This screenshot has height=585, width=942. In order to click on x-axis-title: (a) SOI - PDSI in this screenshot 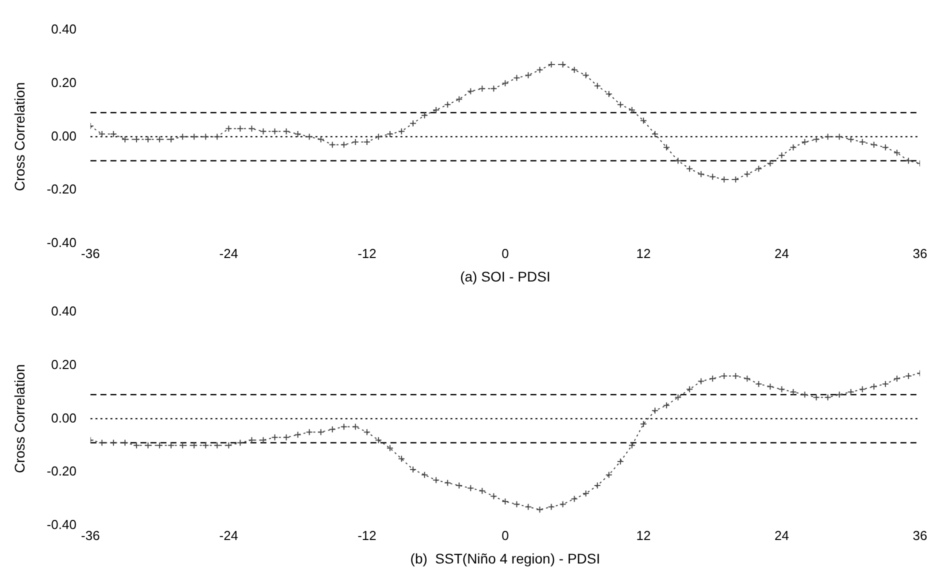, I will do `click(505, 276)`.